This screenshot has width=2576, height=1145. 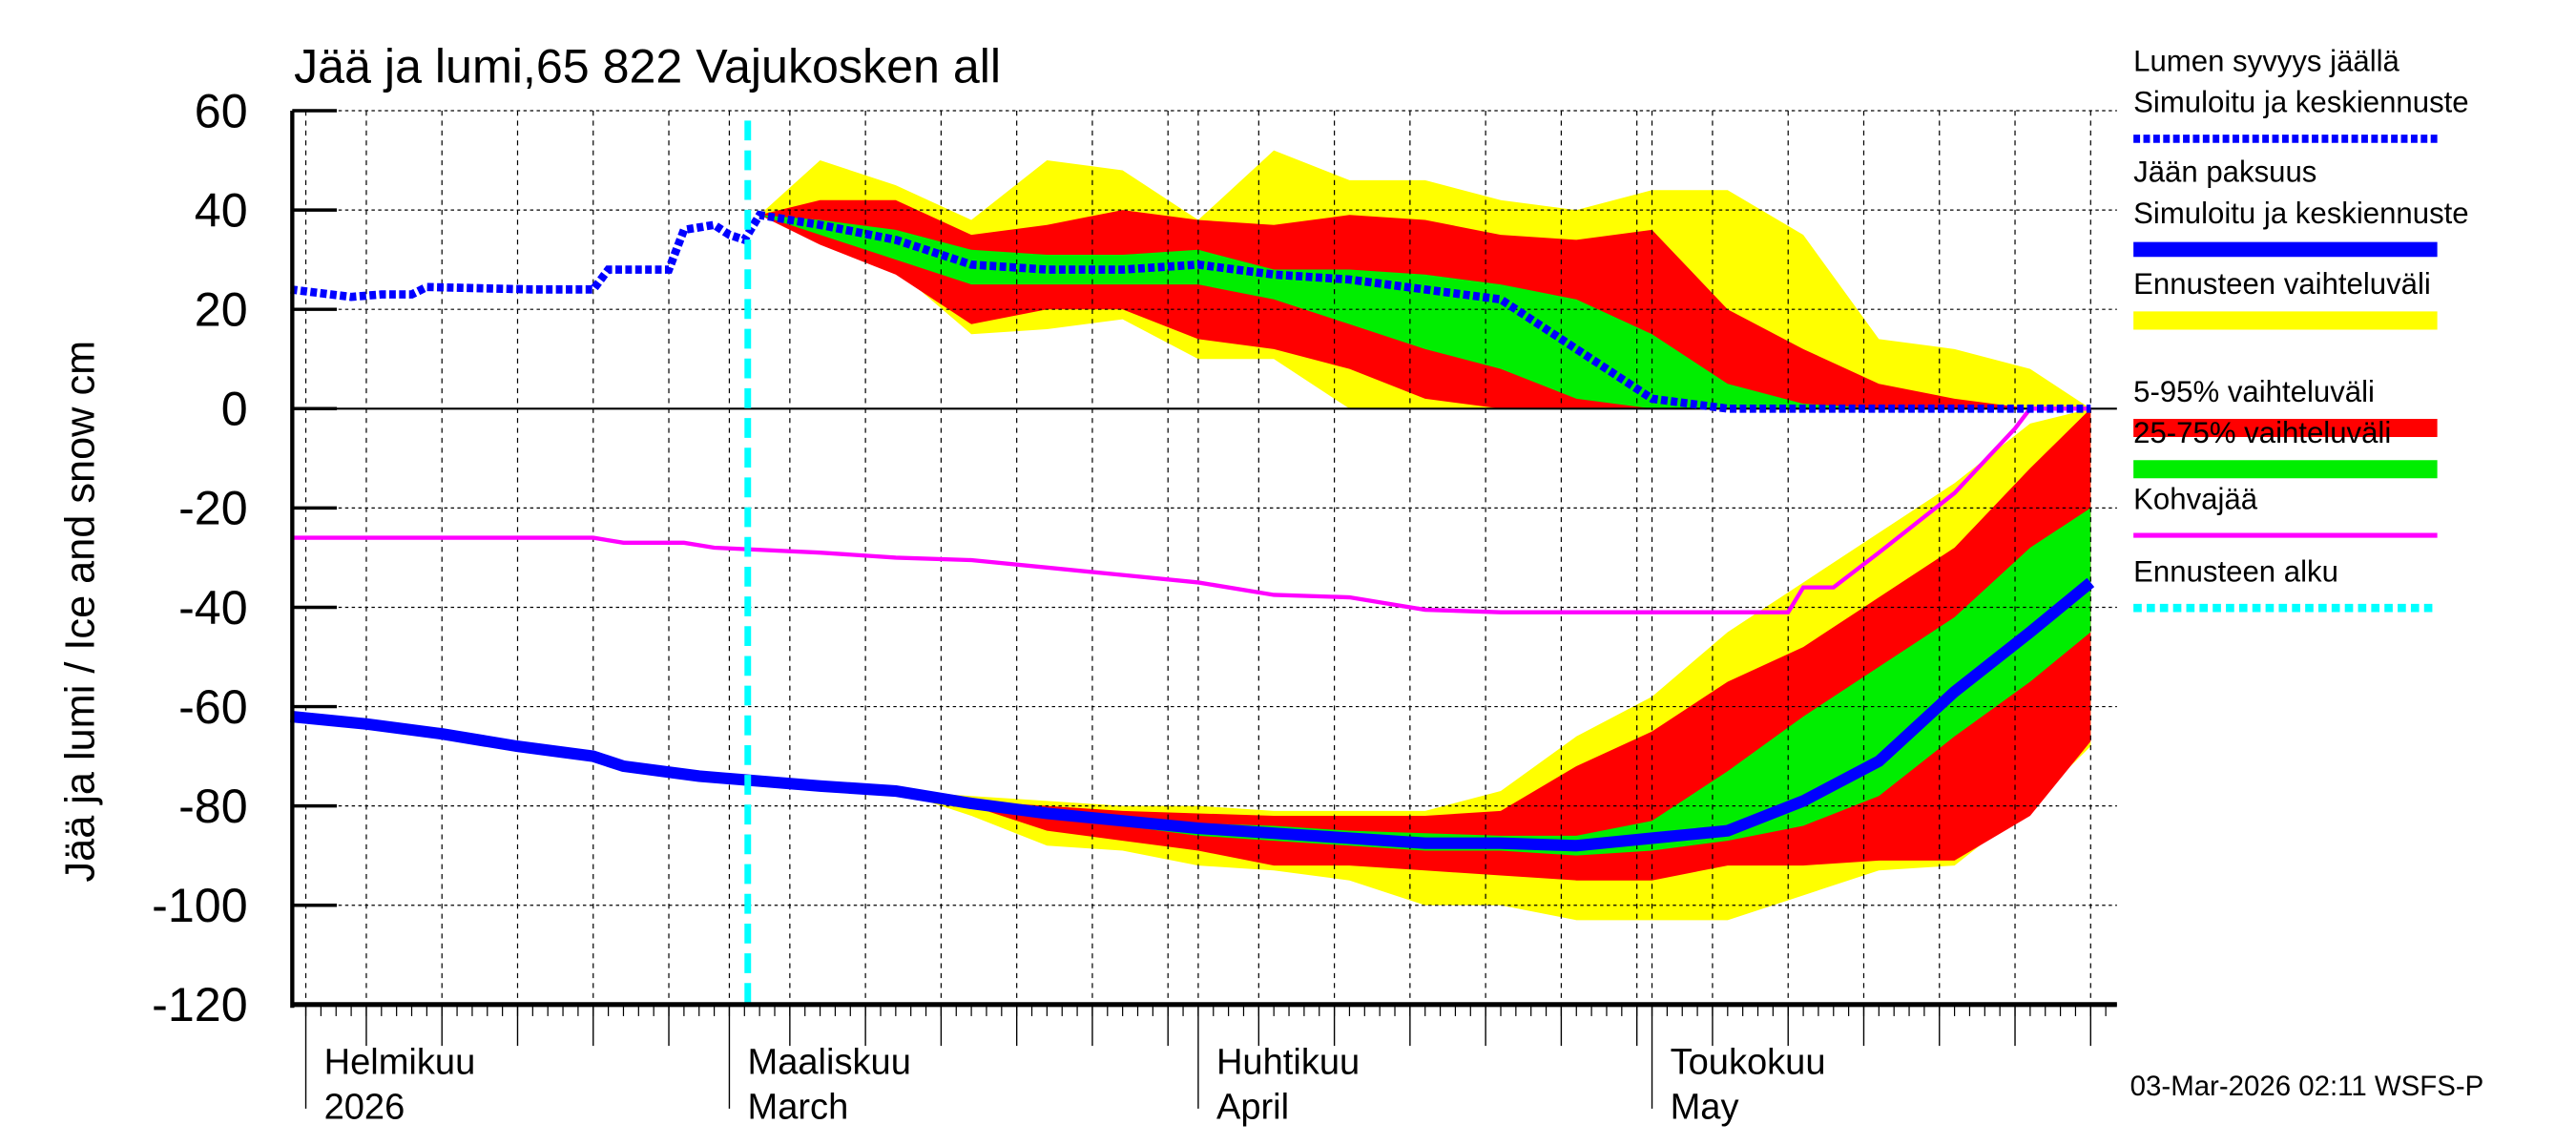 I want to click on slush-ice-line, so click(x=1190, y=510).